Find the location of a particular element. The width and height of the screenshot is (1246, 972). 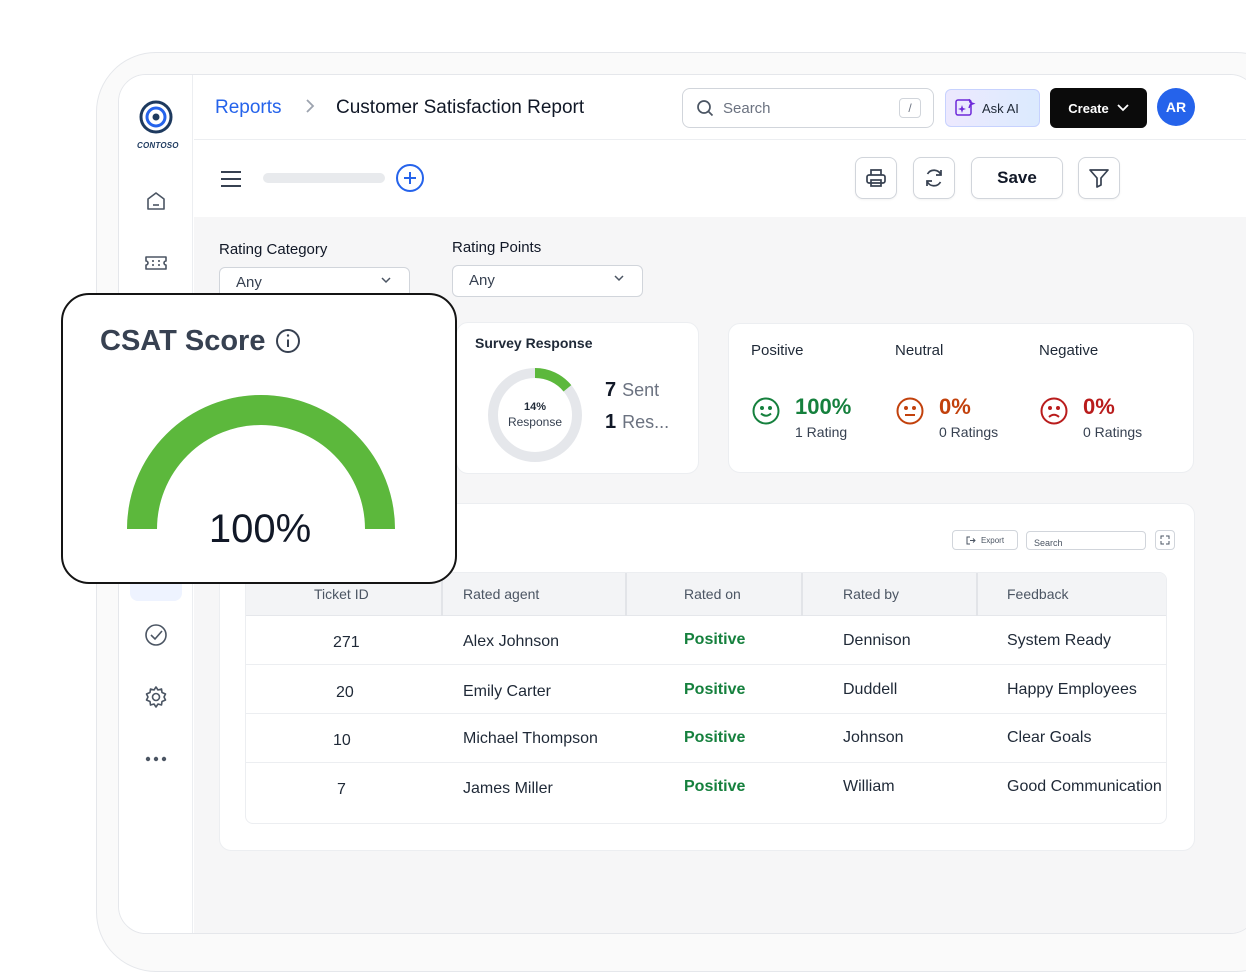

survey-response-title: Survey Response is located at coordinates (534, 343).